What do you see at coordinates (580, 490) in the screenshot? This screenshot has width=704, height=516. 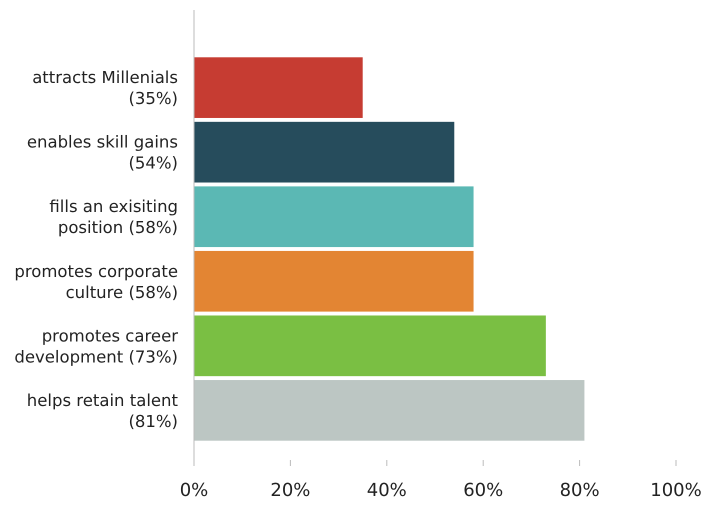 I see `x-tick-label: 80%` at bounding box center [580, 490].